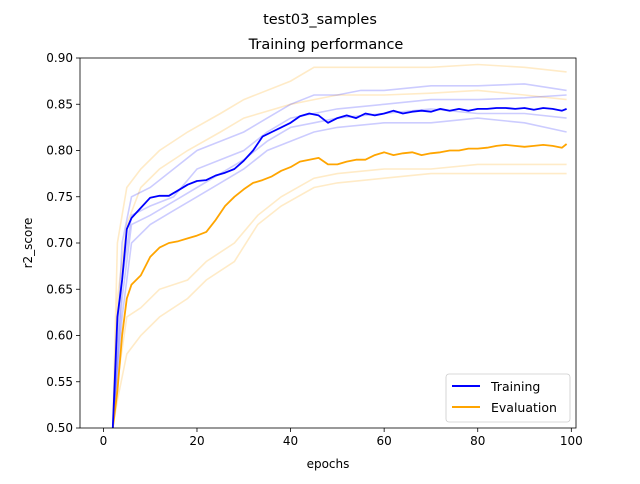  Describe the element at coordinates (59, 58) in the screenshot. I see `y-tick-label: 0.90` at that location.